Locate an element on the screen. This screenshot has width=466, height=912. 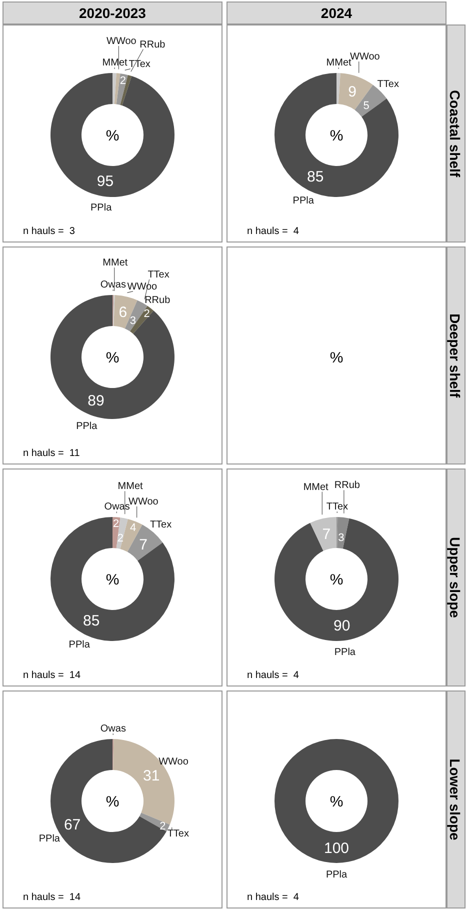
data-label: 6 is located at coordinates (123, 312).